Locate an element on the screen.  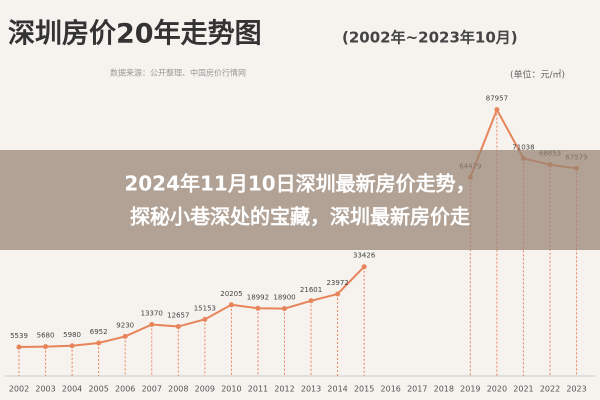
x-tick-label: 2003 is located at coordinates (45, 389).